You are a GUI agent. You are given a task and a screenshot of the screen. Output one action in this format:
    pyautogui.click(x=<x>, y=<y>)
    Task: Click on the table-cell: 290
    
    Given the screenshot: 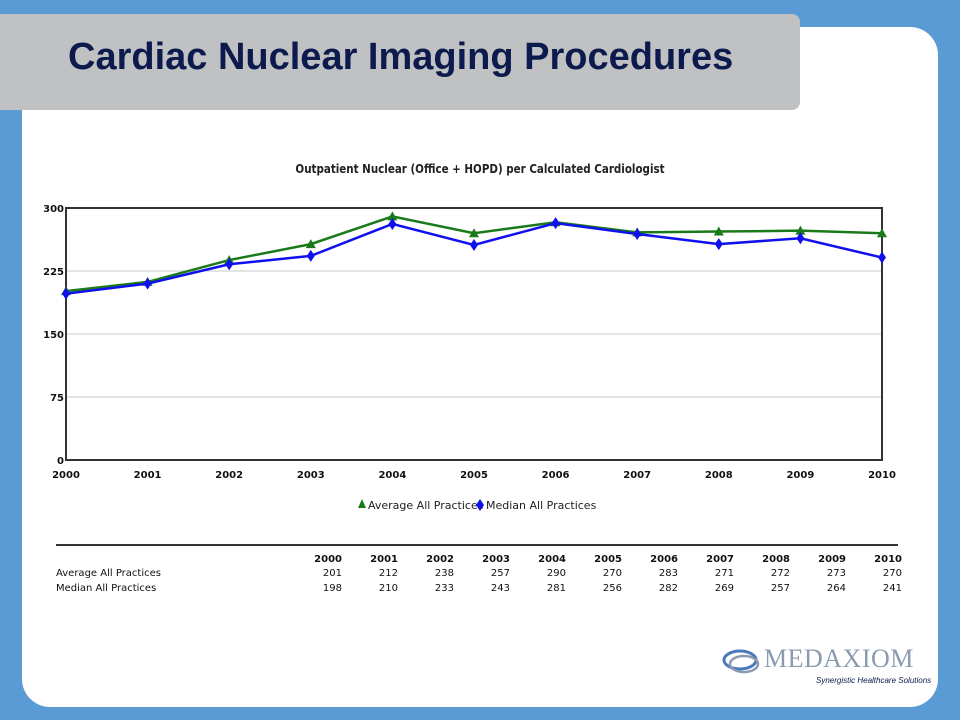 What is the action you would take?
    pyautogui.click(x=556, y=573)
    